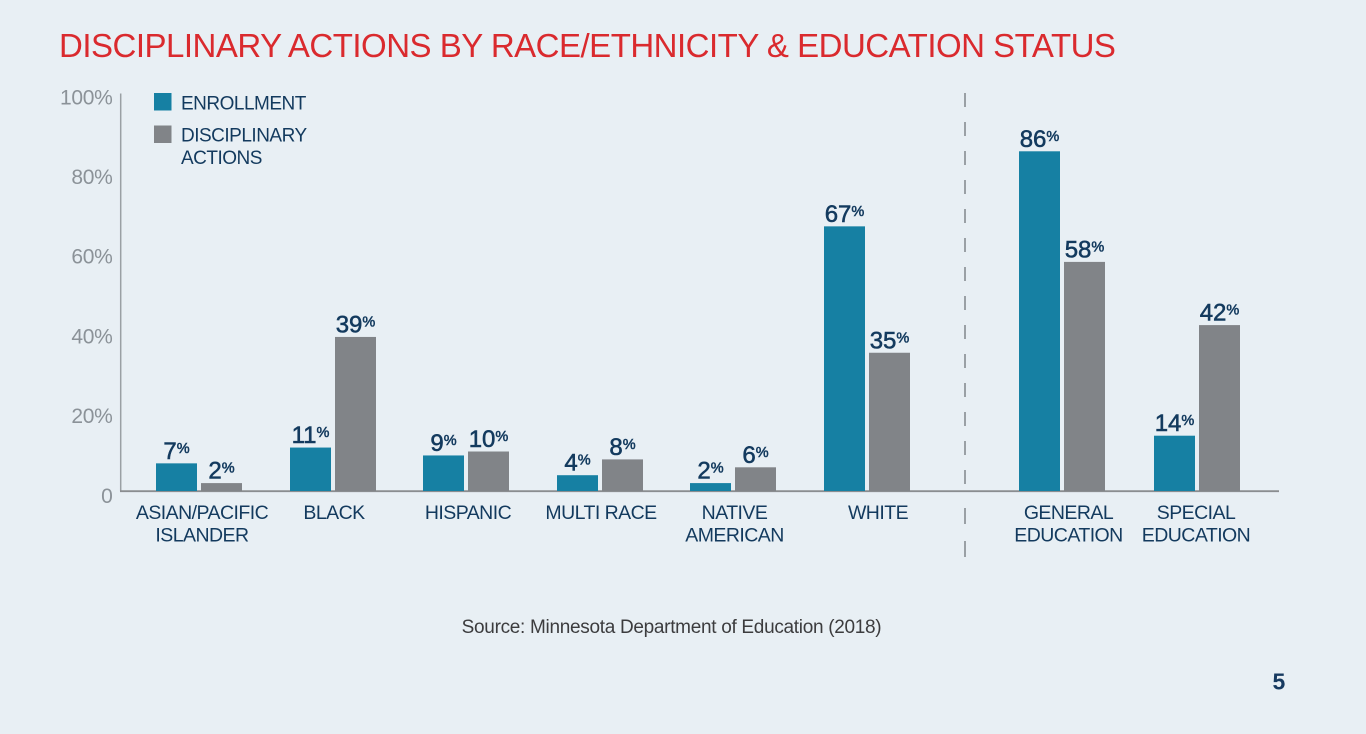 This screenshot has width=1366, height=734. What do you see at coordinates (735, 513) in the screenshot?
I see `svg-text: NATIVE` at bounding box center [735, 513].